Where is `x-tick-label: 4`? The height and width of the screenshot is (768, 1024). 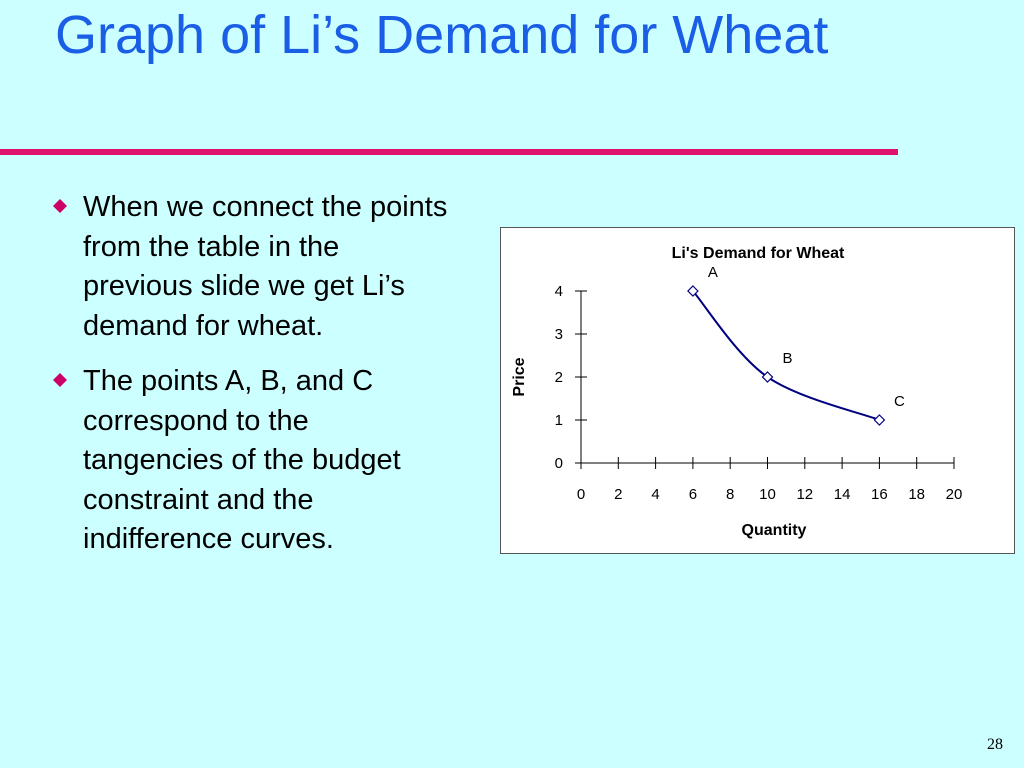 x-tick-label: 4 is located at coordinates (655, 494).